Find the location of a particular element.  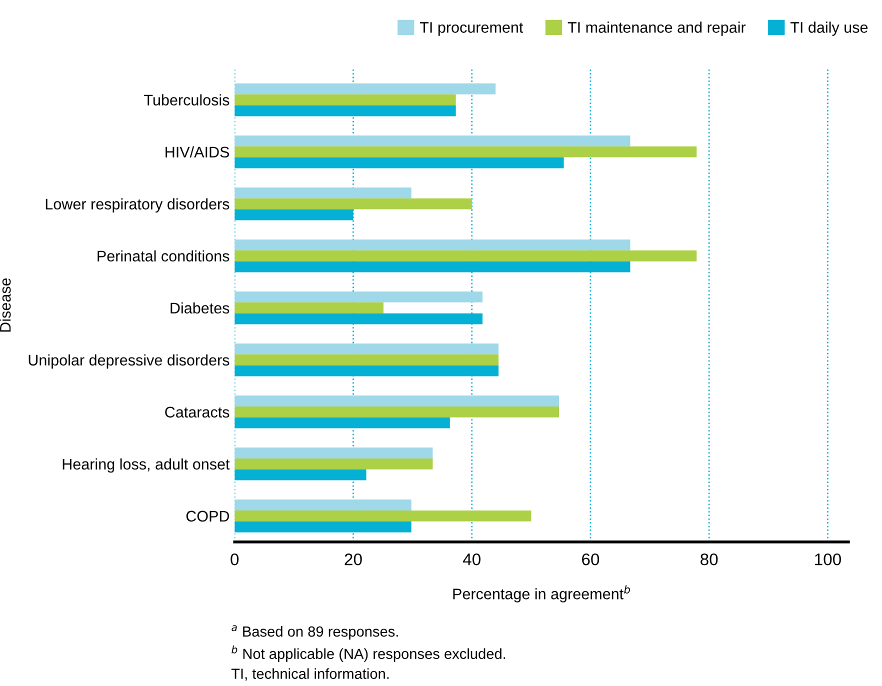

x-tick-label: 80 is located at coordinates (709, 559).